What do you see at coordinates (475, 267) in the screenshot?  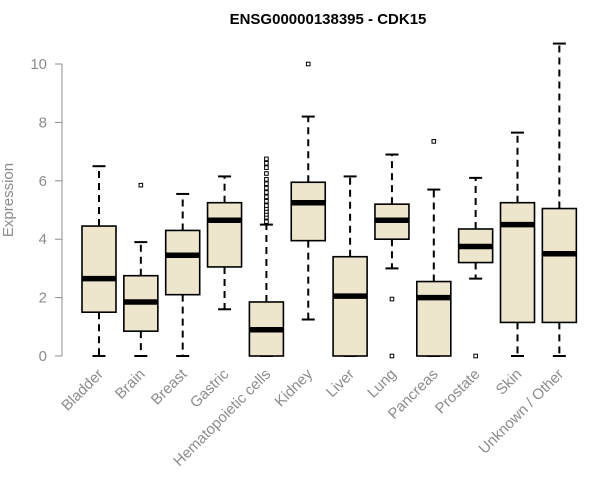 I see `box-prostate` at bounding box center [475, 267].